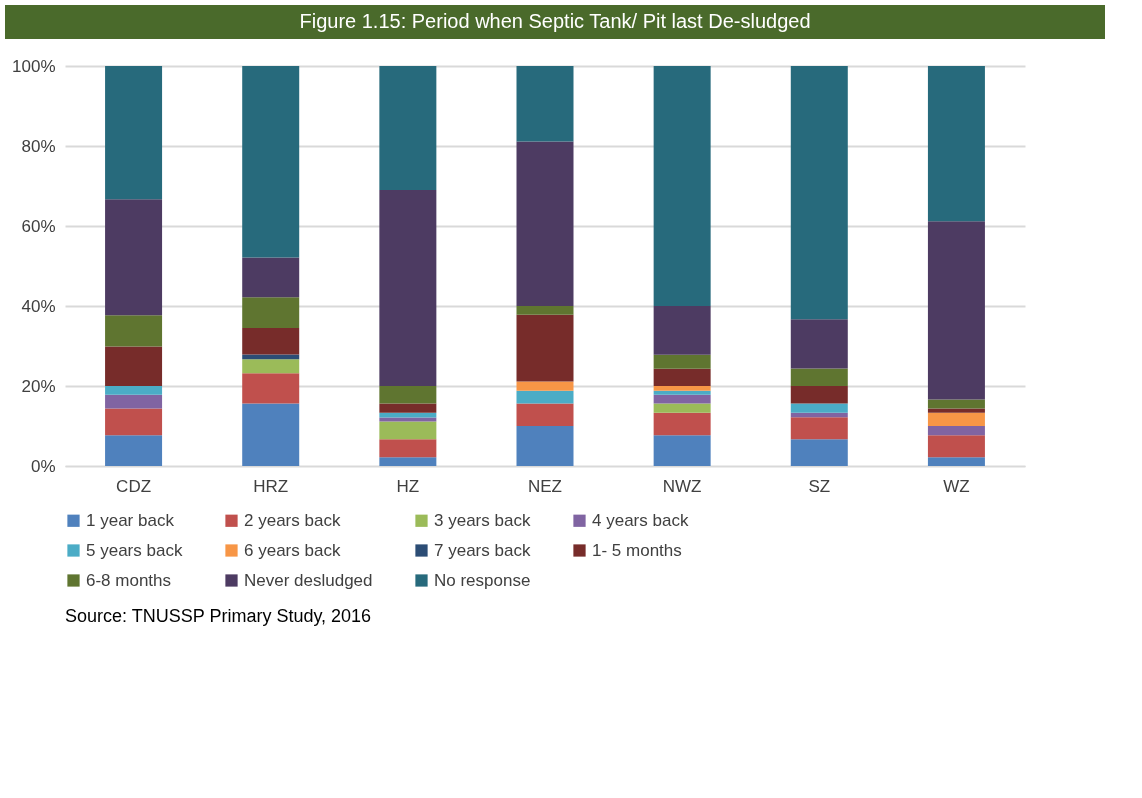 Image resolution: width=1142 pixels, height=798 pixels. Describe the element at coordinates (482, 550) in the screenshot. I see `legend-label: 7 years back` at that location.